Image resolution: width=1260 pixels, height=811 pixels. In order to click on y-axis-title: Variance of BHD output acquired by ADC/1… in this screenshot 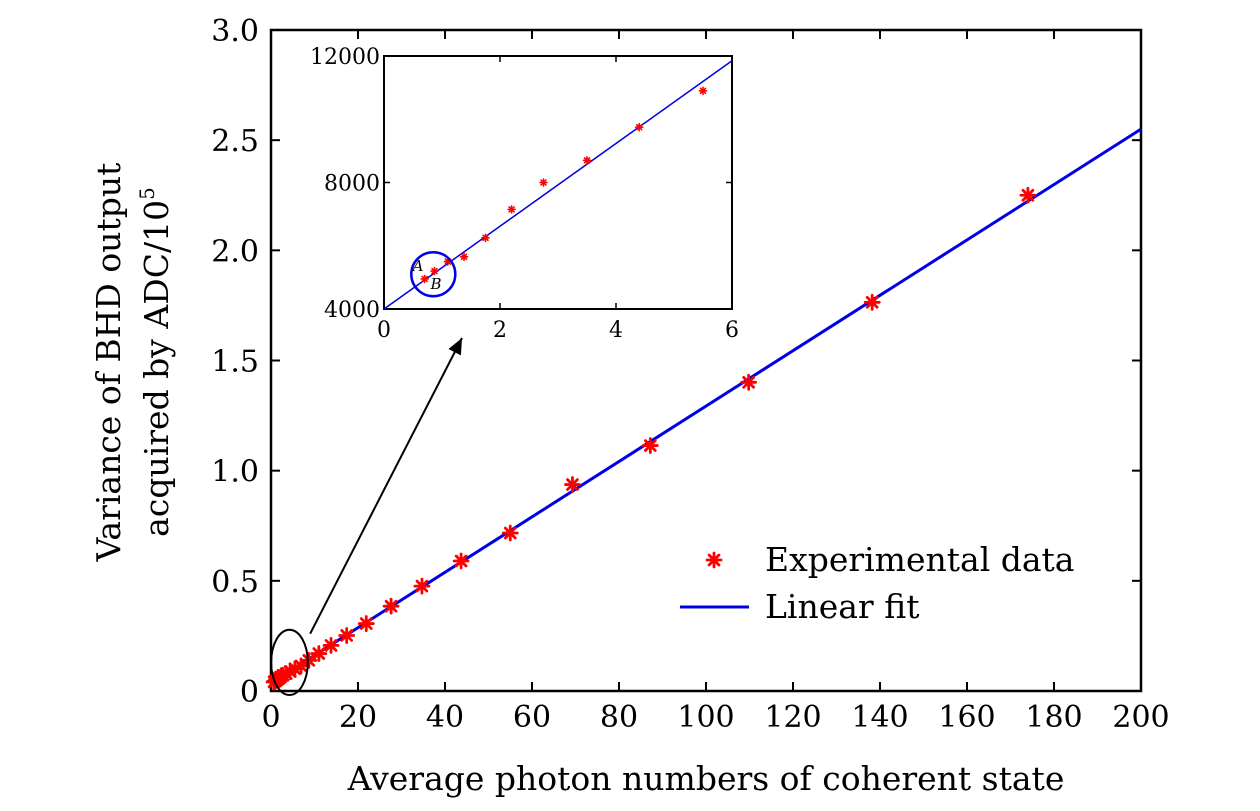, I will do `click(132, 363)`.